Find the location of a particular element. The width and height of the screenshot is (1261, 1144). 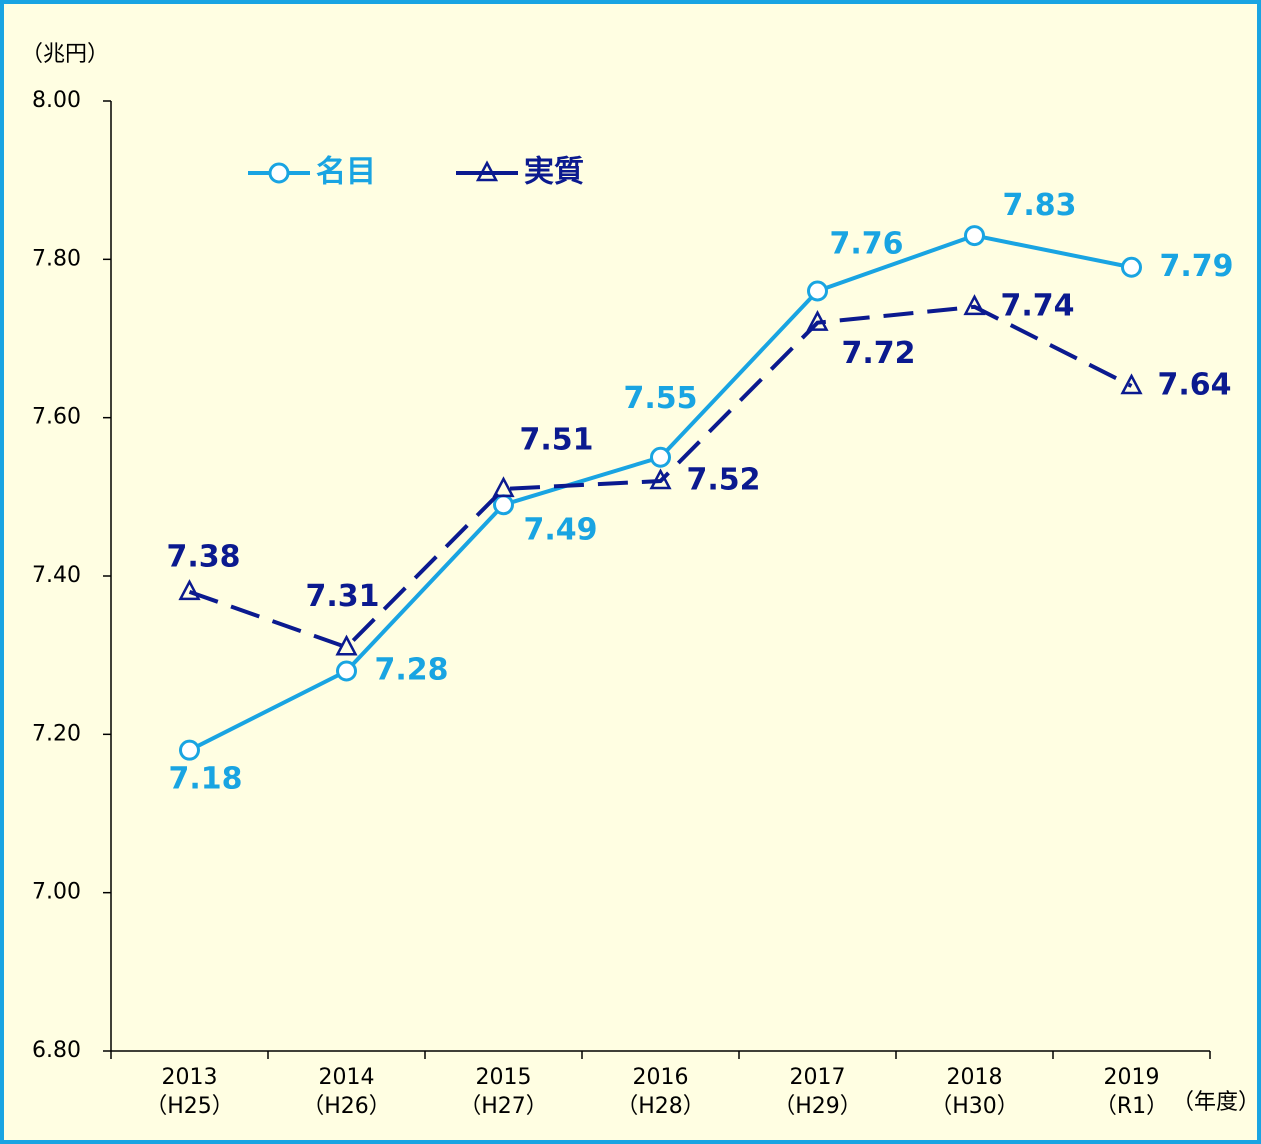

x-tick-label: 2014 is located at coordinates (347, 1077).